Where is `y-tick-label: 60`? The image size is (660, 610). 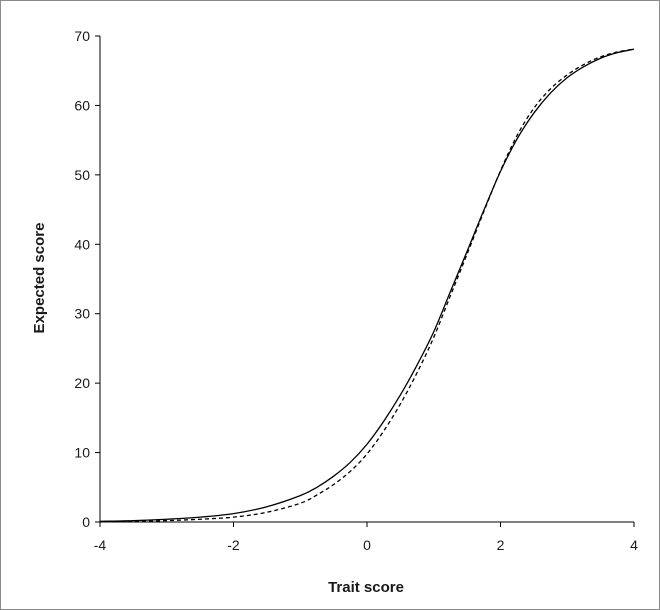 y-tick-label: 60 is located at coordinates (82, 105).